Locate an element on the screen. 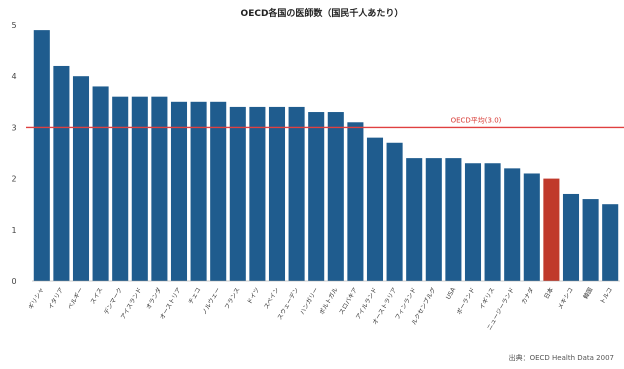  source-note: 出典：OECD Health Data 2007 is located at coordinates (561, 357).